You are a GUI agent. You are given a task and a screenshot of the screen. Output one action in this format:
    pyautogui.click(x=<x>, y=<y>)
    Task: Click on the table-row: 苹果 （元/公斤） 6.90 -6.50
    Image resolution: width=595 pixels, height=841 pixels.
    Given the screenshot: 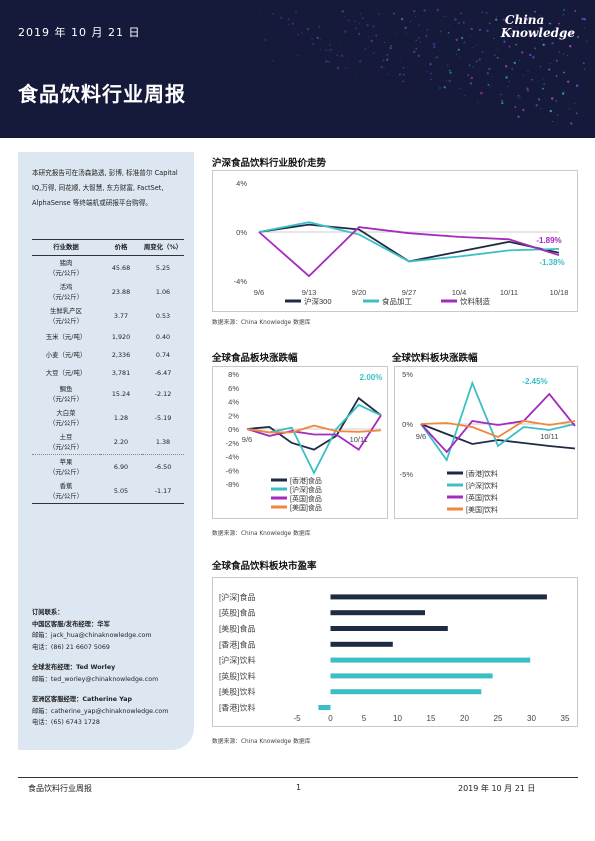 What is the action you would take?
    pyautogui.click(x=108, y=467)
    